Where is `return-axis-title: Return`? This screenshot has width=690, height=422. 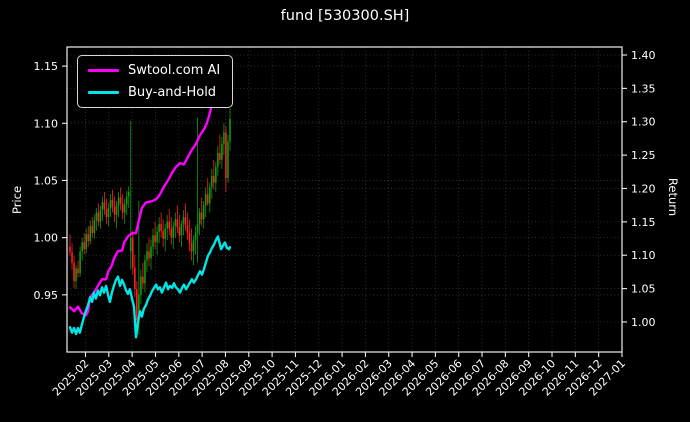
return-axis-title: Return is located at coordinates (673, 197).